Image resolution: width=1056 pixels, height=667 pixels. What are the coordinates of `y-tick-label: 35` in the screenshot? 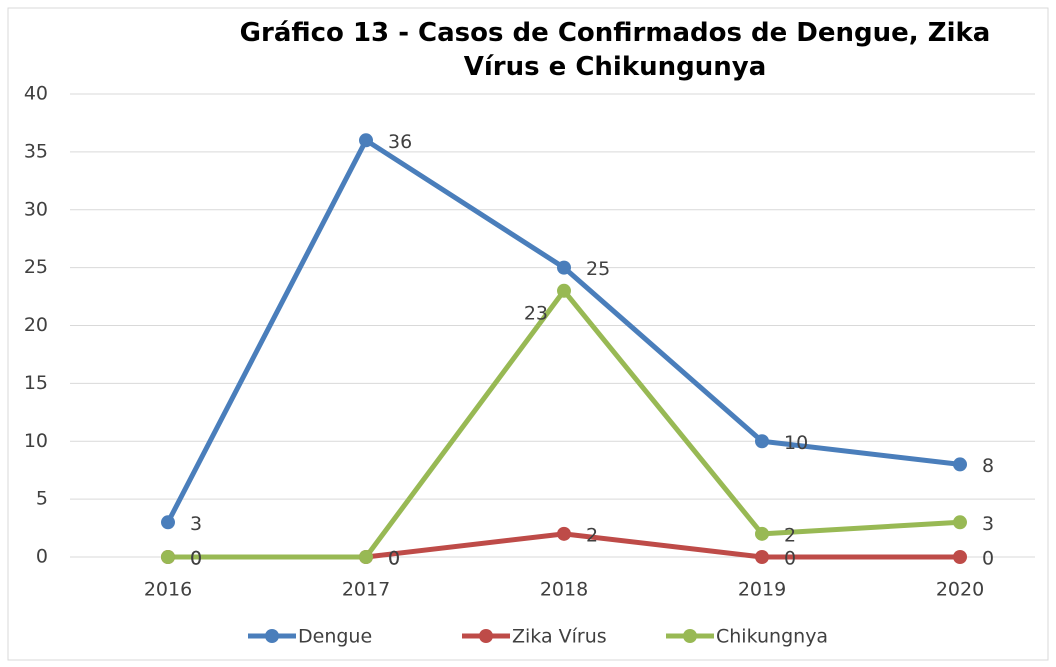 It's located at (36, 151).